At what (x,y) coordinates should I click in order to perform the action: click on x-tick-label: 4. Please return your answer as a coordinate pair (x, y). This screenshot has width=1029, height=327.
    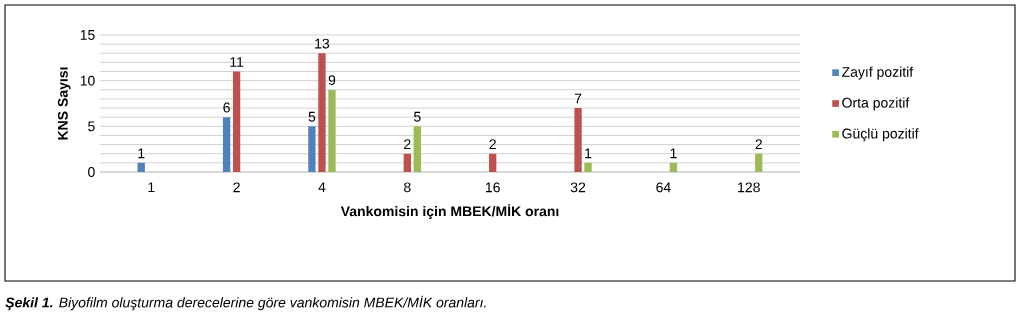
    Looking at the image, I should click on (322, 187).